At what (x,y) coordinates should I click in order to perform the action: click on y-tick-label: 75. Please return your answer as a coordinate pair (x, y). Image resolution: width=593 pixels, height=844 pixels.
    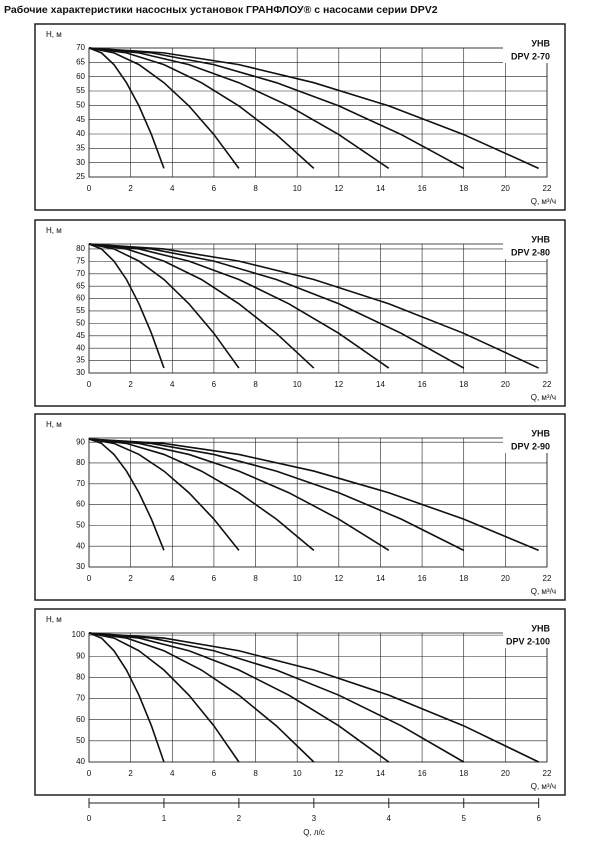
    Looking at the image, I should click on (80, 260).